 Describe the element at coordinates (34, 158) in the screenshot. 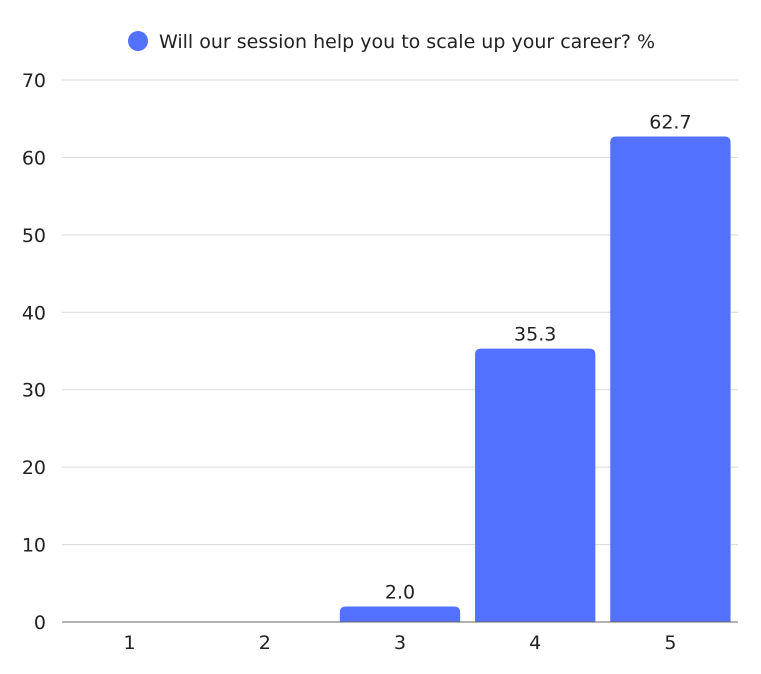

I see `y-tick-label: 60` at that location.